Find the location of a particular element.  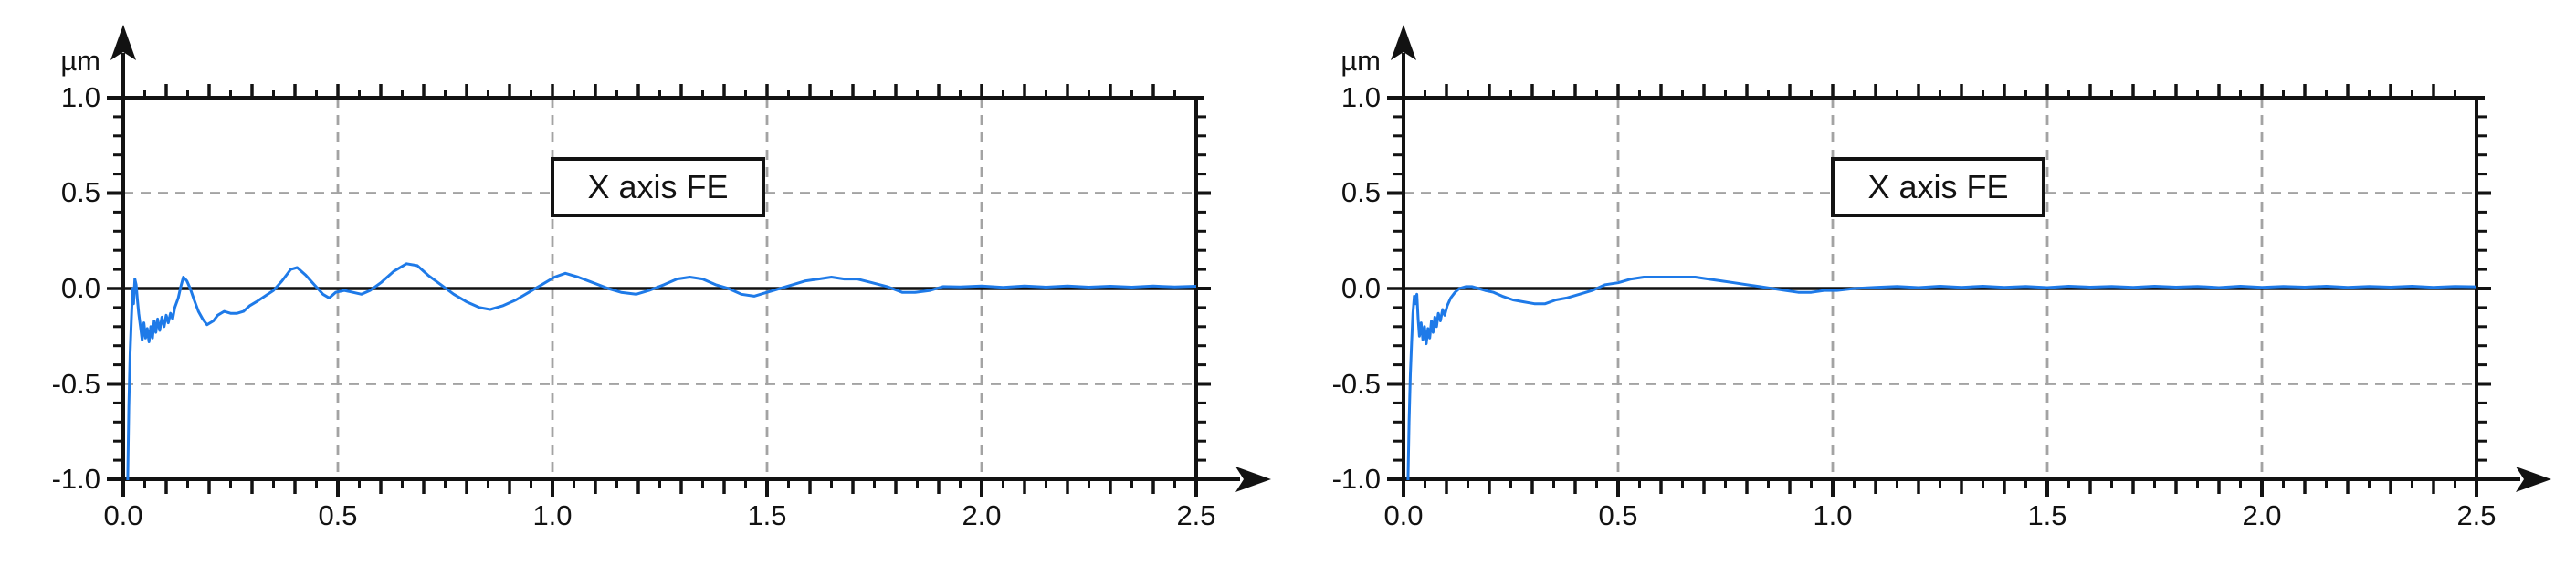

series-group is located at coordinates (1941, 378).